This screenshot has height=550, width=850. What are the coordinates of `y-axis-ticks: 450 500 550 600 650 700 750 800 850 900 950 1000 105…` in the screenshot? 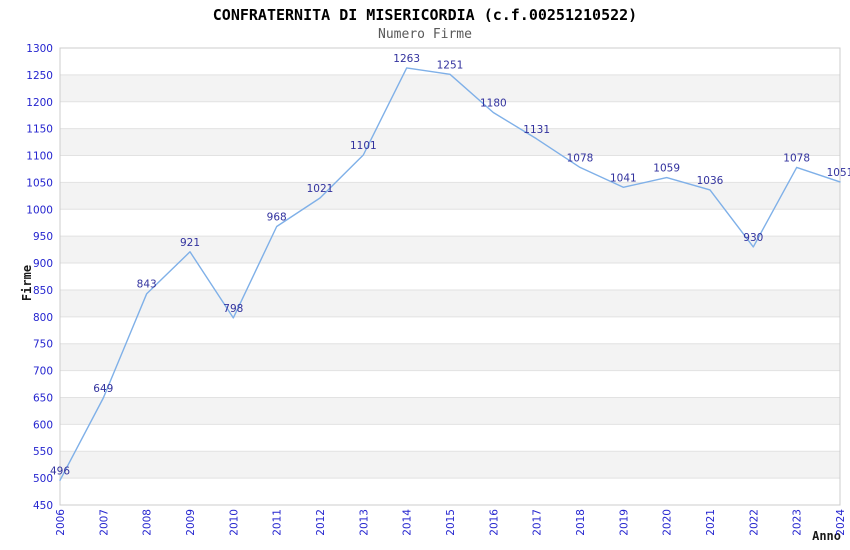 It's located at (39, 277).